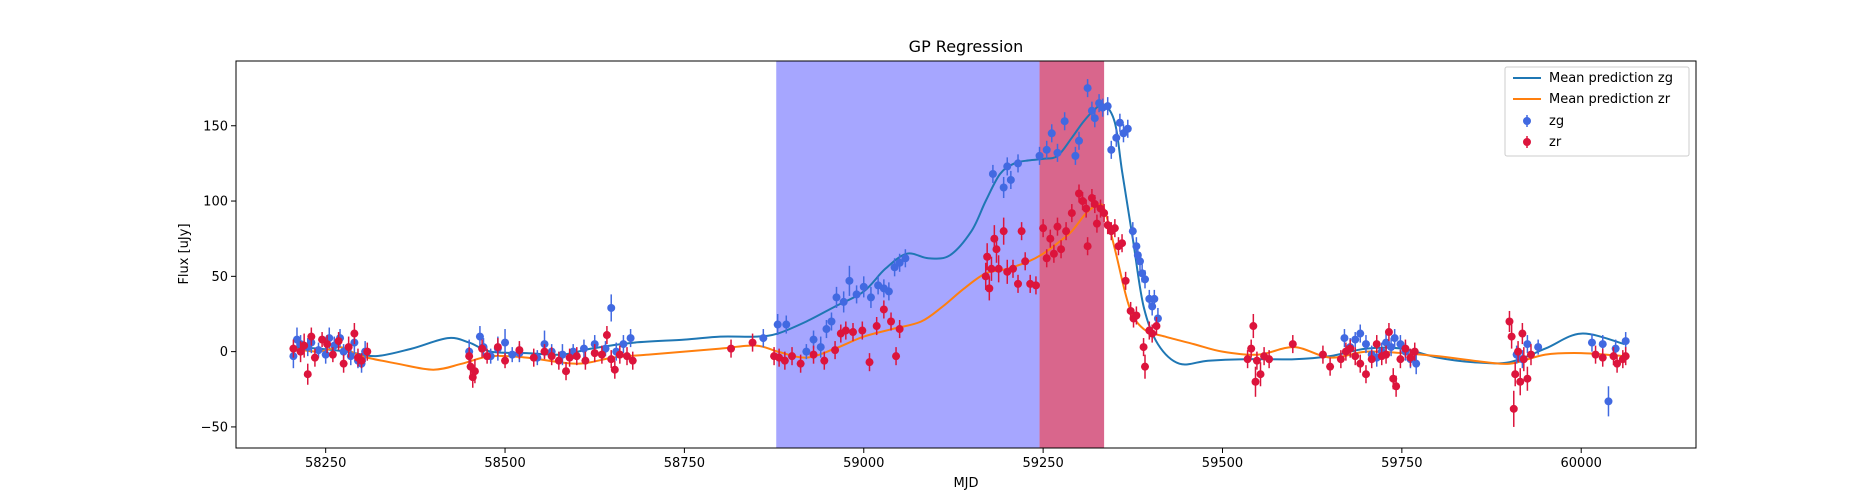 This screenshot has height=500, width=1875. Describe the element at coordinates (684, 463) in the screenshot. I see `x-tick-label-58750: 58750` at that location.